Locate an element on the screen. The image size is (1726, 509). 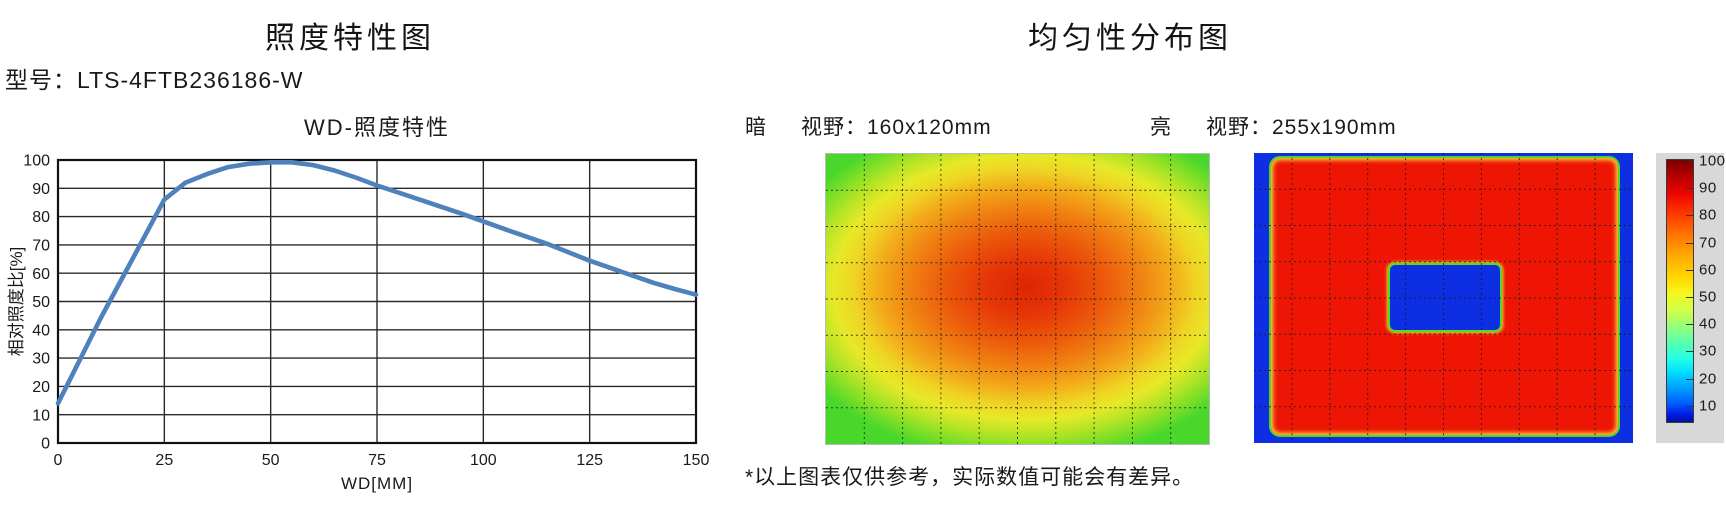
bright-field-fov-label: 视野：255x190mm is located at coordinates (1301, 127).